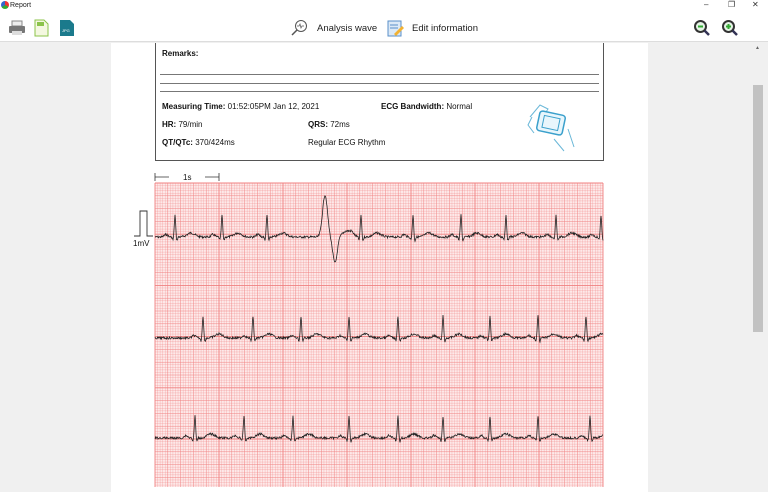 The height and width of the screenshot is (492, 768). I want to click on time-scale-label: 1s, so click(187, 177).